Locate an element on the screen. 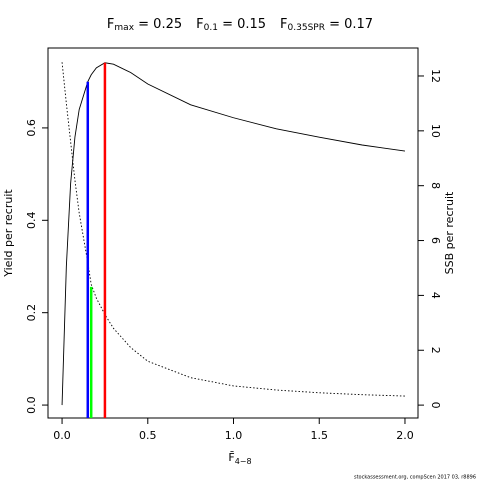 The width and height of the screenshot is (480, 480). y-tick-label: 0.2 is located at coordinates (31, 313).